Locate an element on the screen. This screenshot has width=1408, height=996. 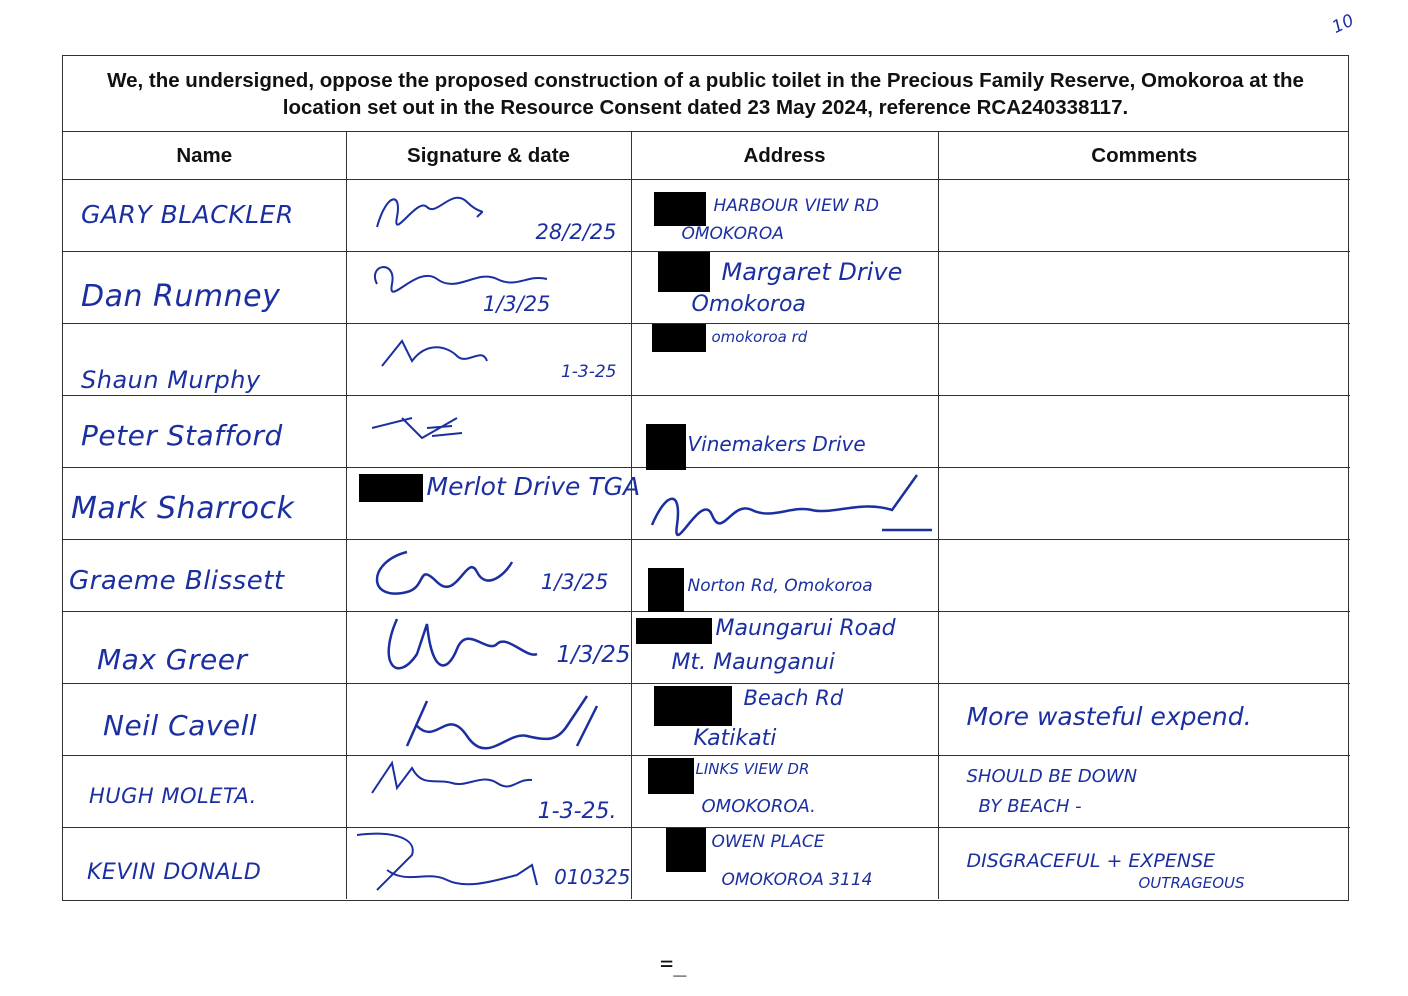
signature-cell: 010325 is located at coordinates (488, 863).